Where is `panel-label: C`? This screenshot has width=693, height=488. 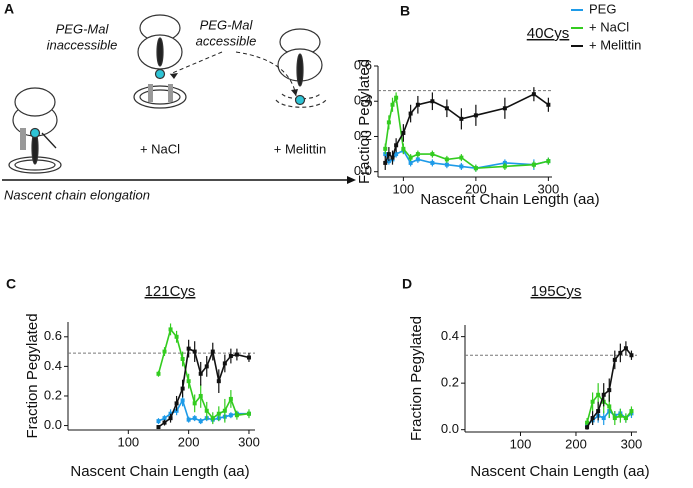 panel-label: C is located at coordinates (11, 284).